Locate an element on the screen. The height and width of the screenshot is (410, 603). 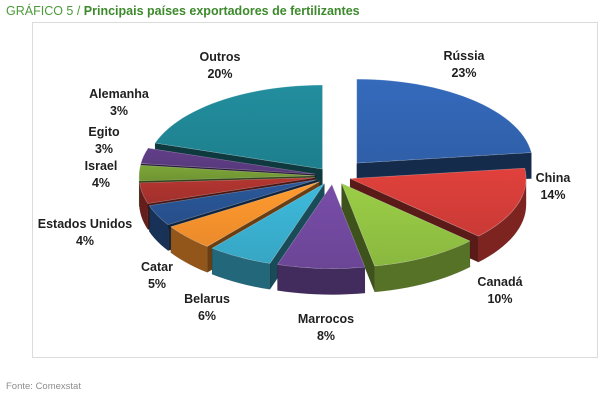
slice-category-2: Canadá is located at coordinates (499, 282).